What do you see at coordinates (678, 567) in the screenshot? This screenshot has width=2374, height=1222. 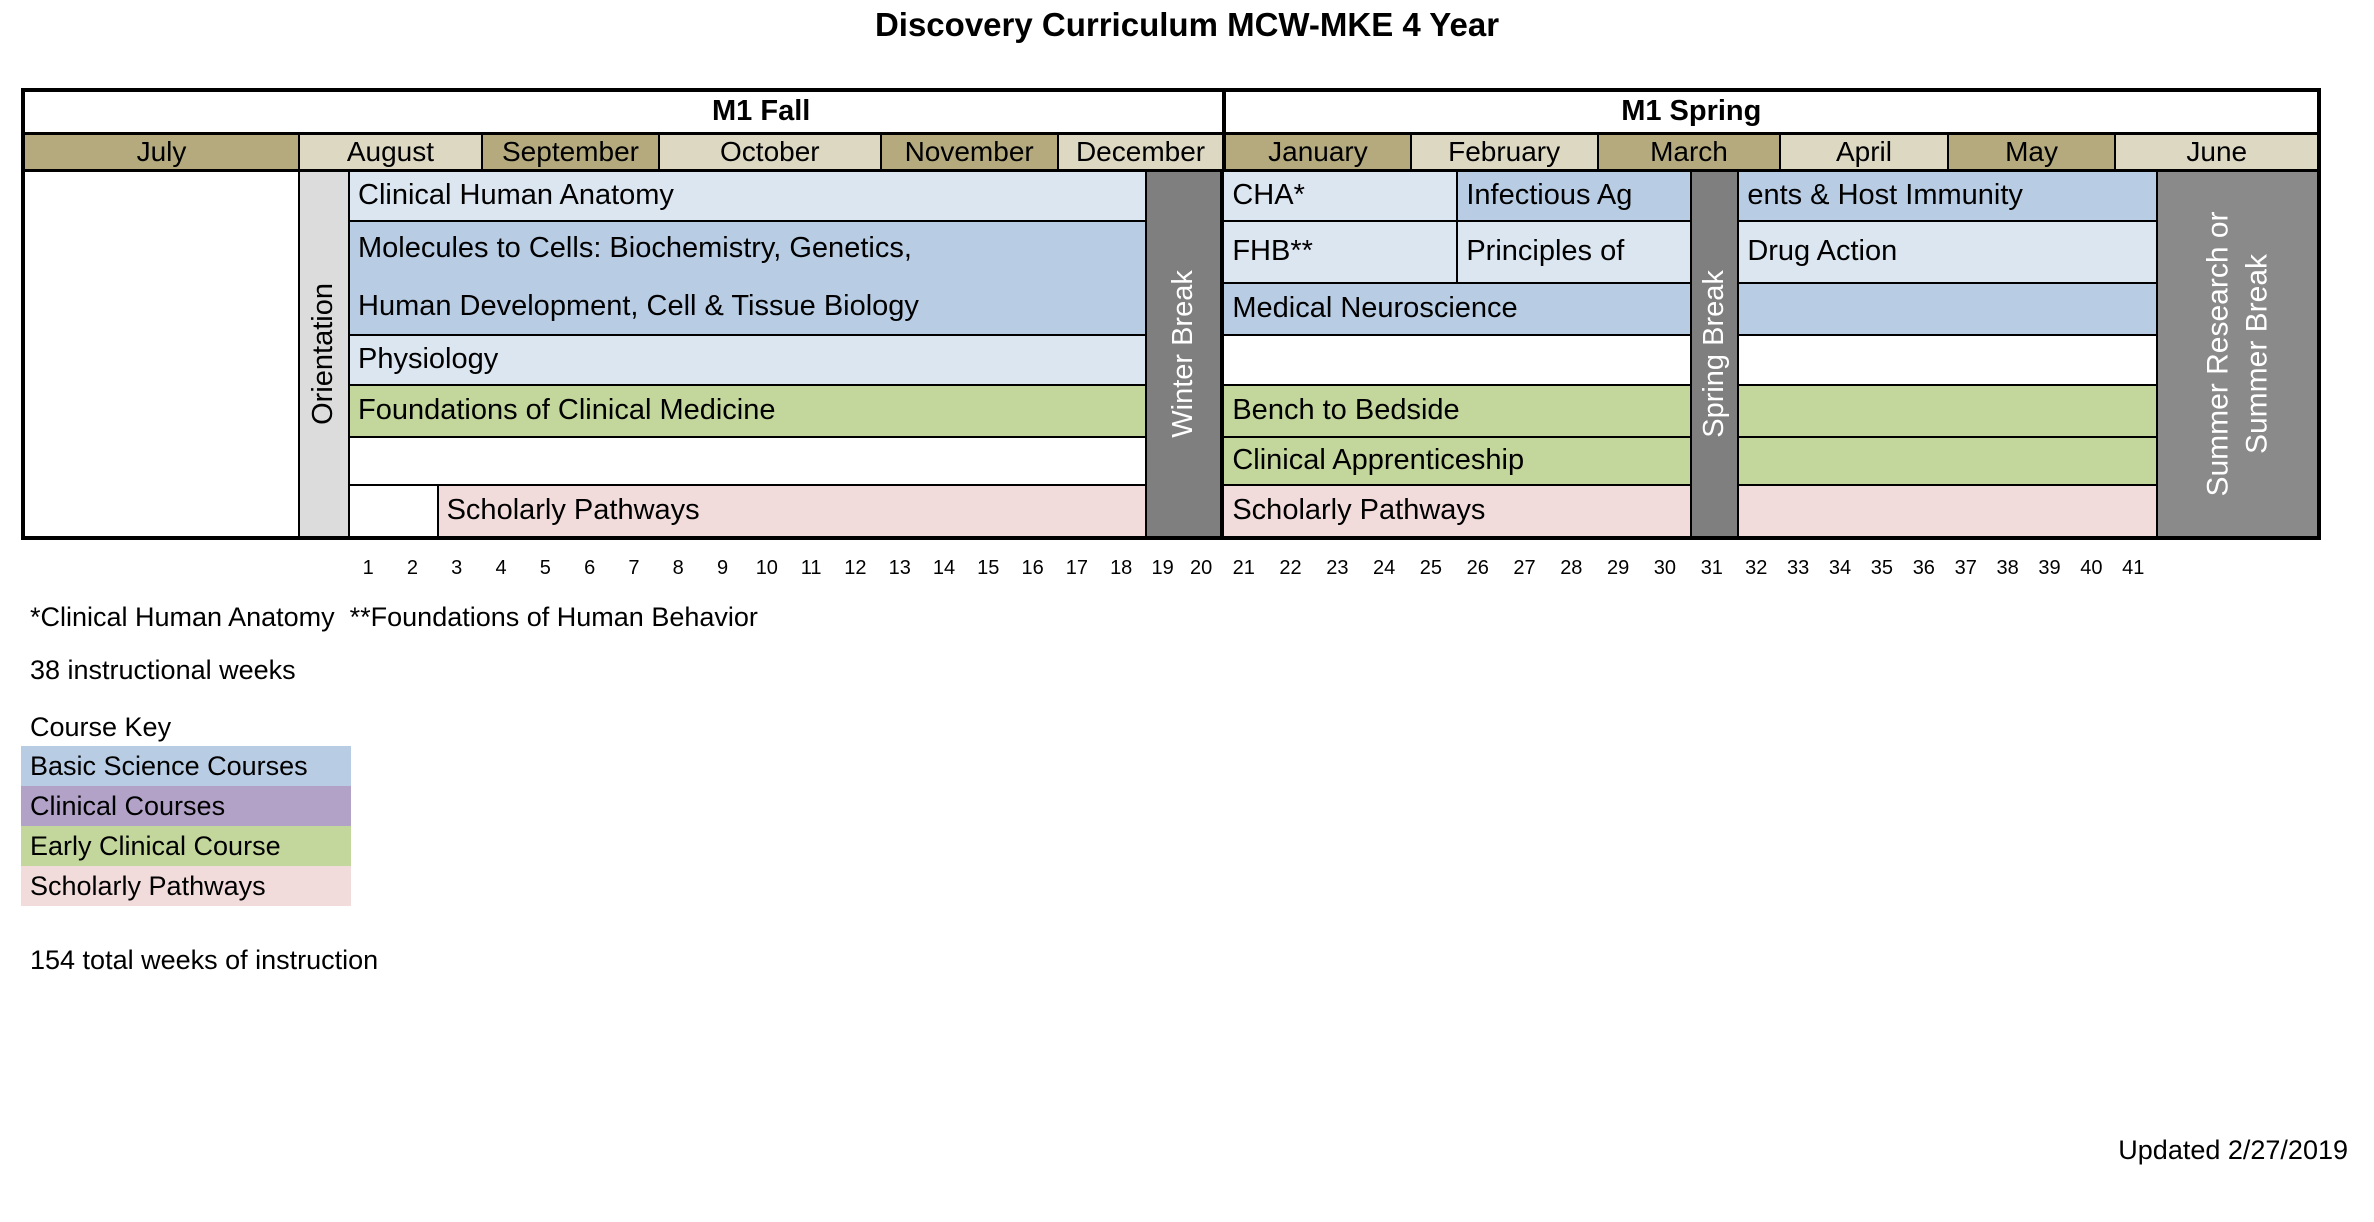 I see `week-number: 8` at bounding box center [678, 567].